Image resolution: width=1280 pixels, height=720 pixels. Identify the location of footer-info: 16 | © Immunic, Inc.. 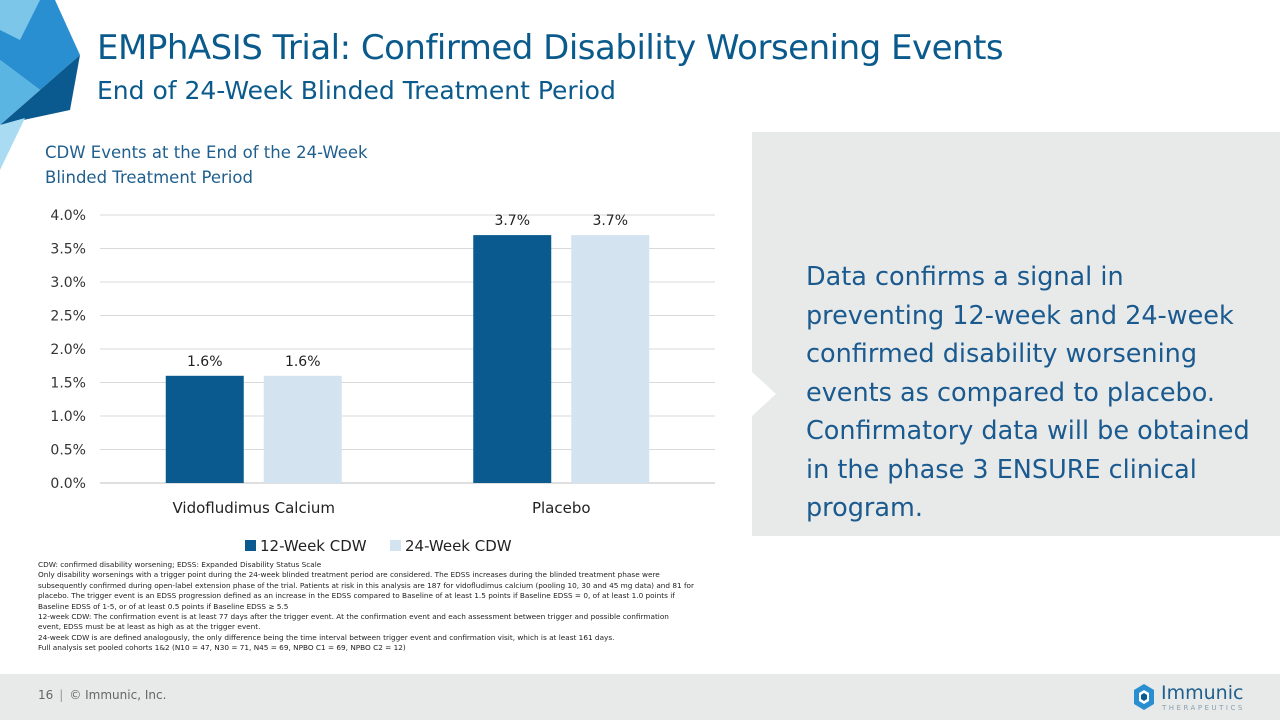
(102, 695).